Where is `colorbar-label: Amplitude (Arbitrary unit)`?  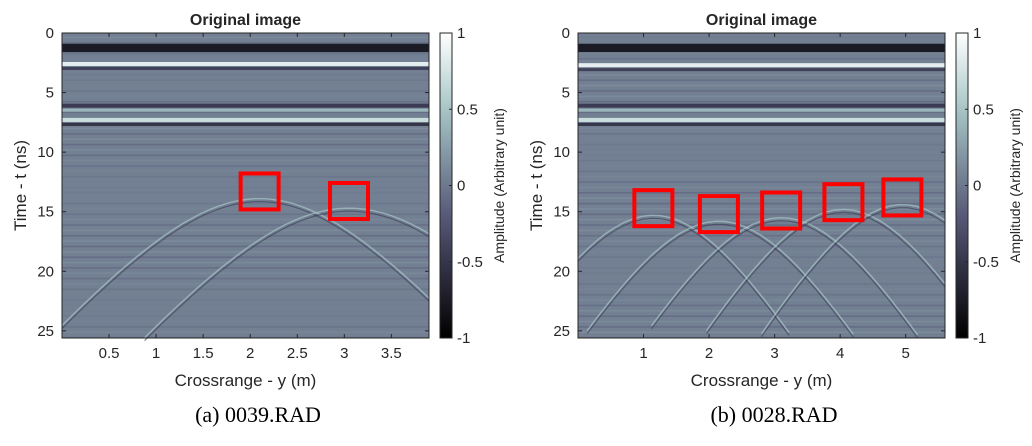
colorbar-label: Amplitude (Arbitrary unit) is located at coordinates (1015, 185).